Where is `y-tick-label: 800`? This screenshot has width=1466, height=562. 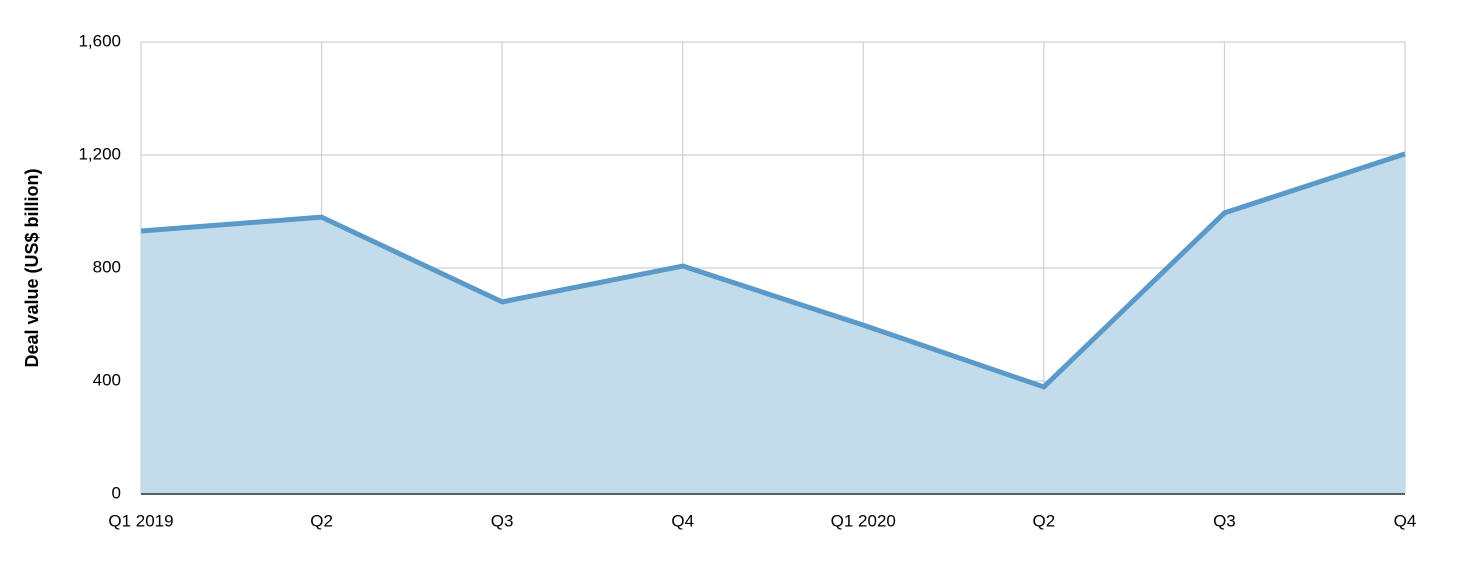 y-tick-label: 800 is located at coordinates (107, 266).